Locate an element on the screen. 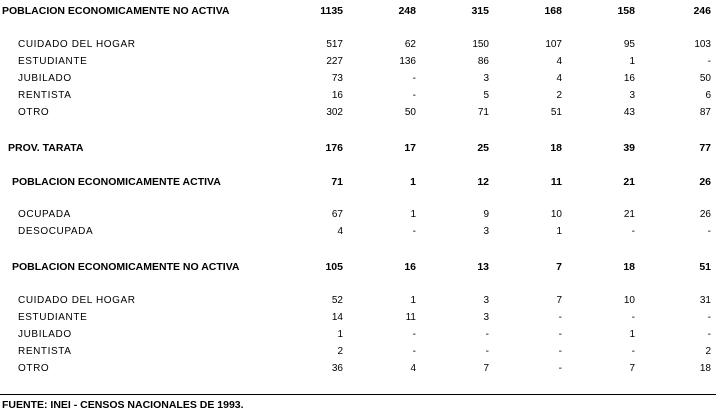 The width and height of the screenshot is (716, 412). cell-value: 246 is located at coordinates (702, 11).